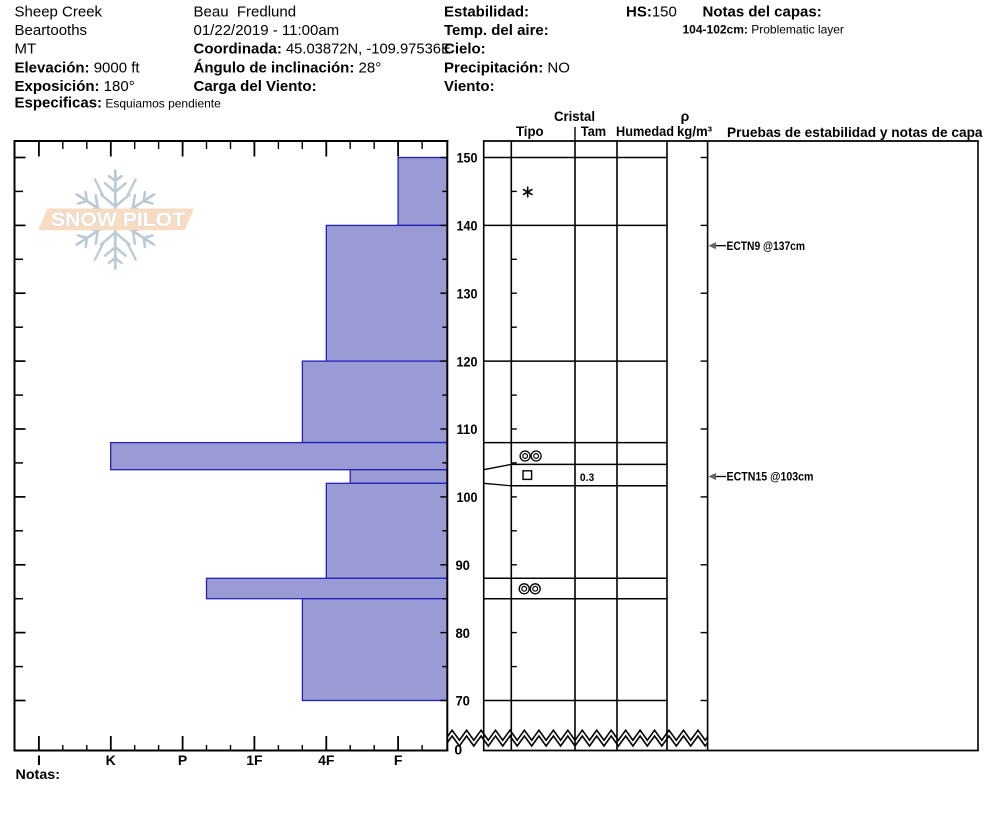  What do you see at coordinates (267, 30) in the screenshot?
I see `svg-text: 01/22/2019 - 11:00am` at bounding box center [267, 30].